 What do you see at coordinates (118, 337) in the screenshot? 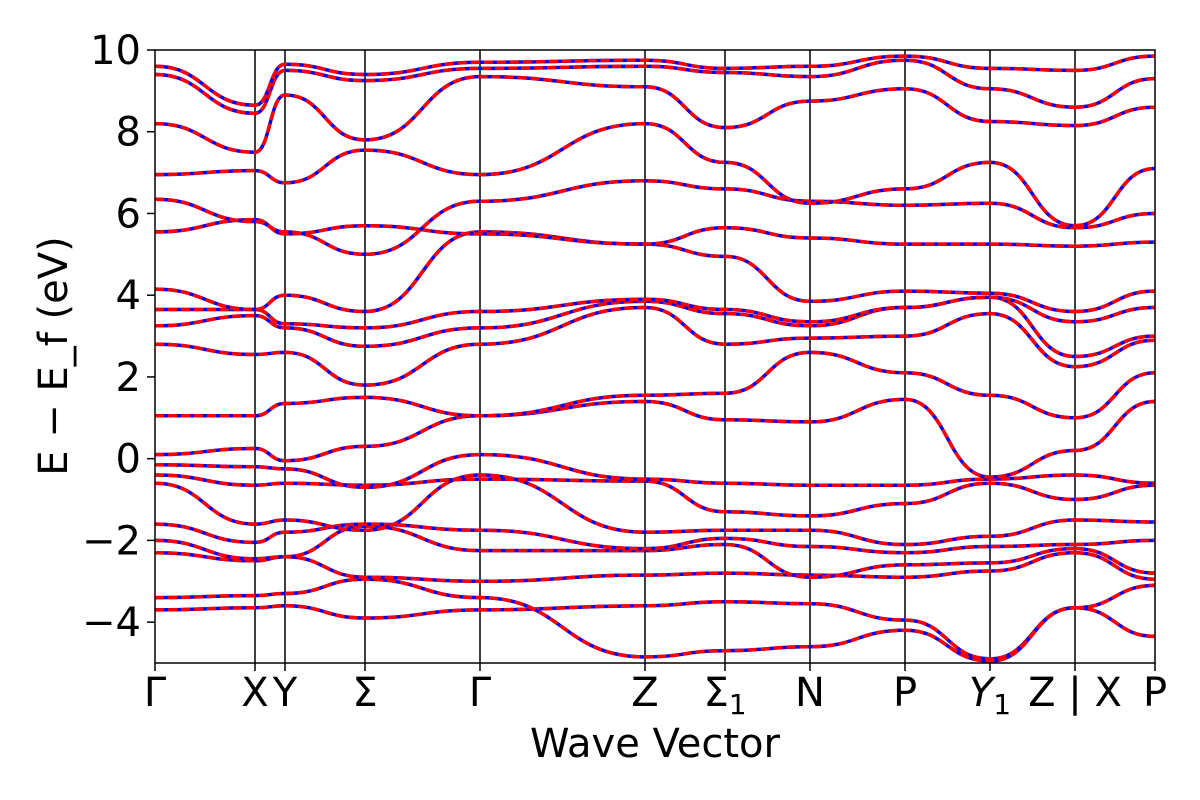
I see `y-axis-ticks: −4 −2 0 2 4 6 8 10` at bounding box center [118, 337].